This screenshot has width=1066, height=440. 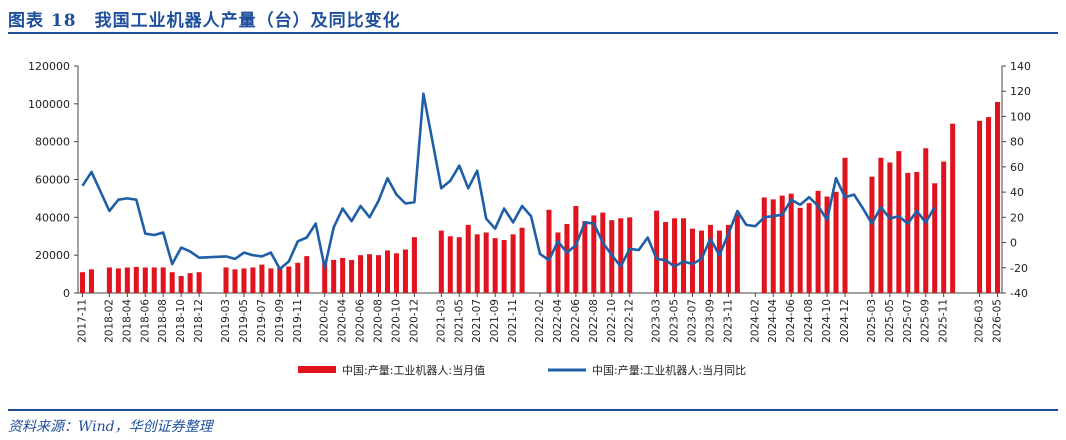 What do you see at coordinates (630, 321) in the screenshot?
I see `x-tick-label: 2022-12` at bounding box center [630, 321].